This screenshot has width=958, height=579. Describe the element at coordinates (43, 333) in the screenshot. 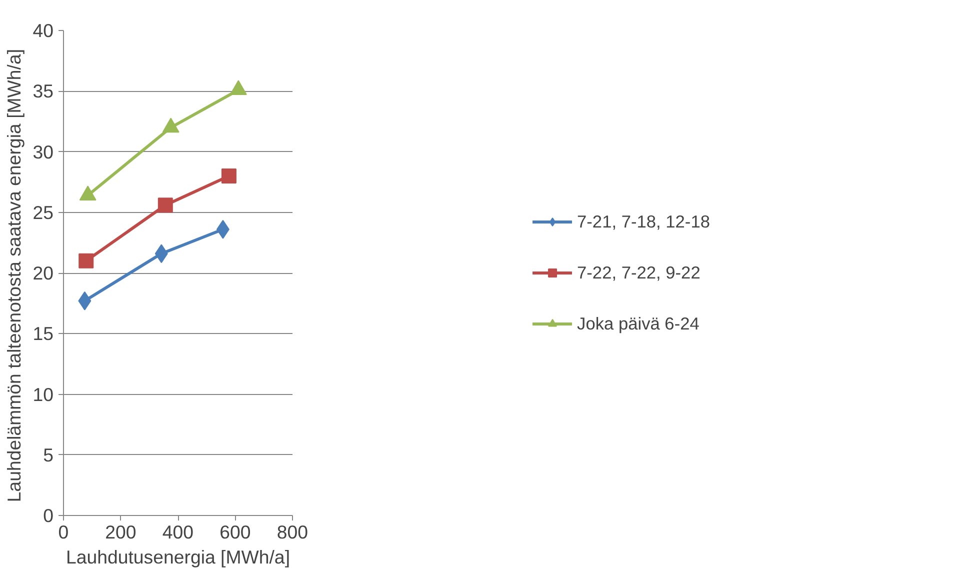

I see `y-tick-label: 15` at that location.